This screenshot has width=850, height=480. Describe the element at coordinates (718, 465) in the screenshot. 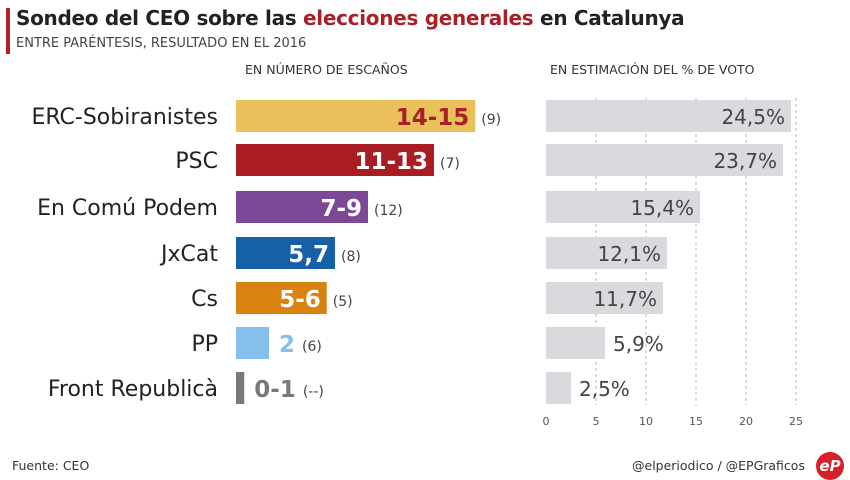

I see `credit: @elperiodico / @EPGraficos` at that location.